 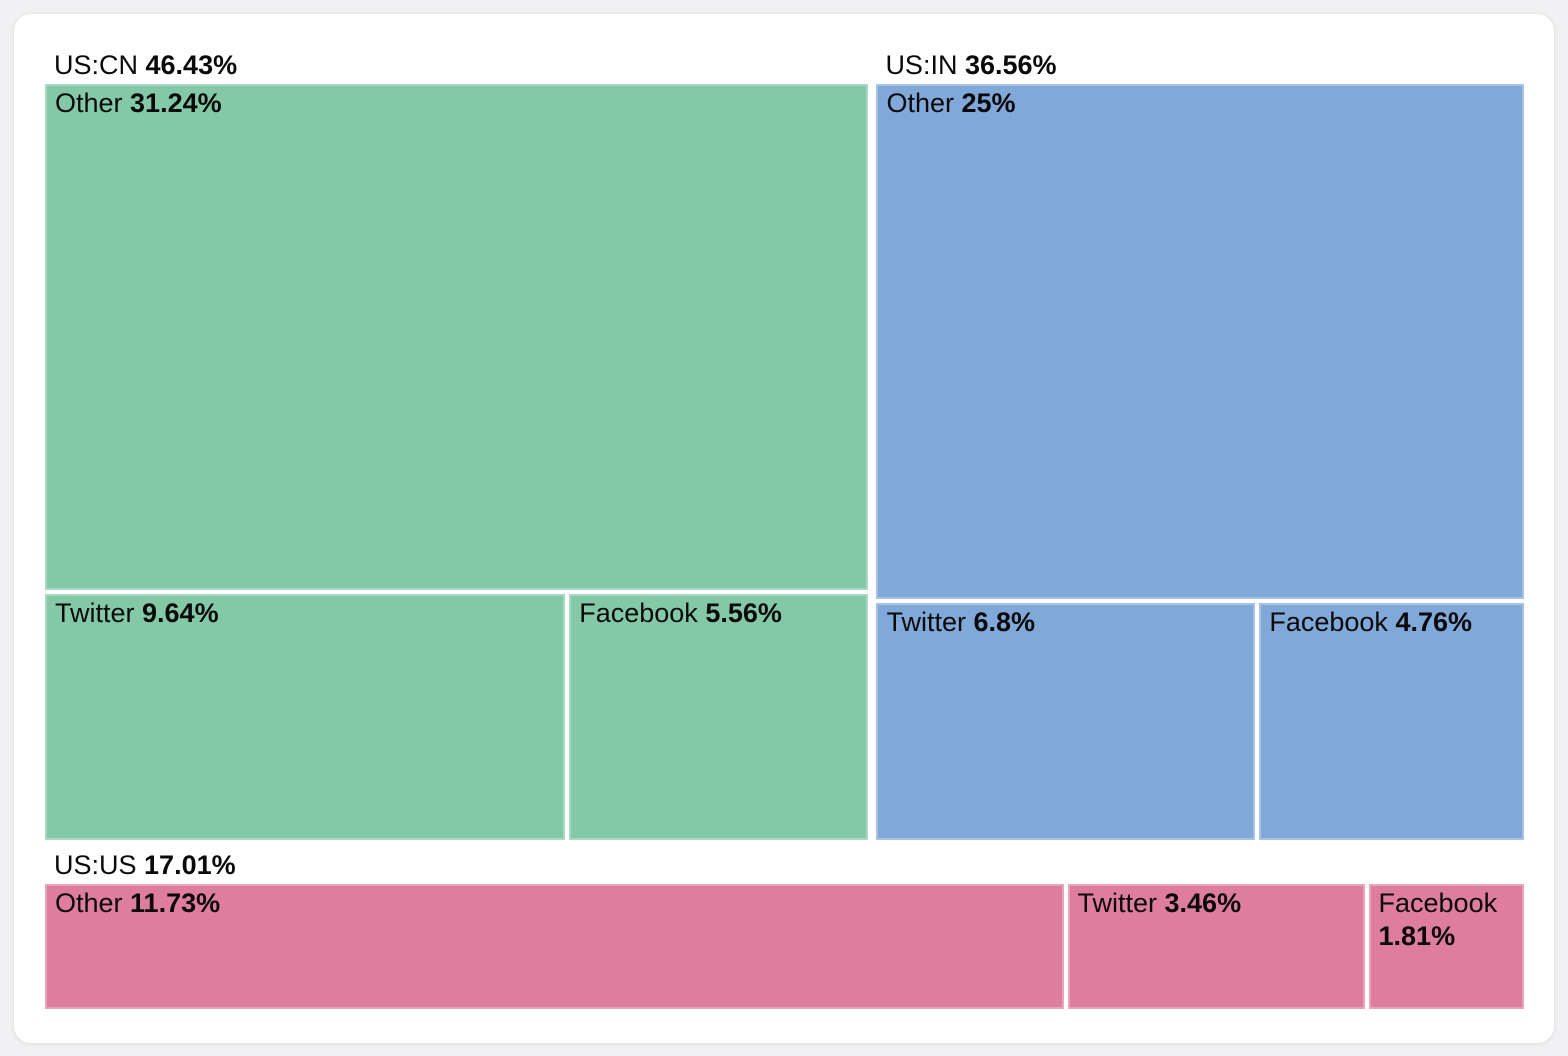 I want to click on treemap-cell-label: Facebook 4.76%, so click(x=1370, y=621).